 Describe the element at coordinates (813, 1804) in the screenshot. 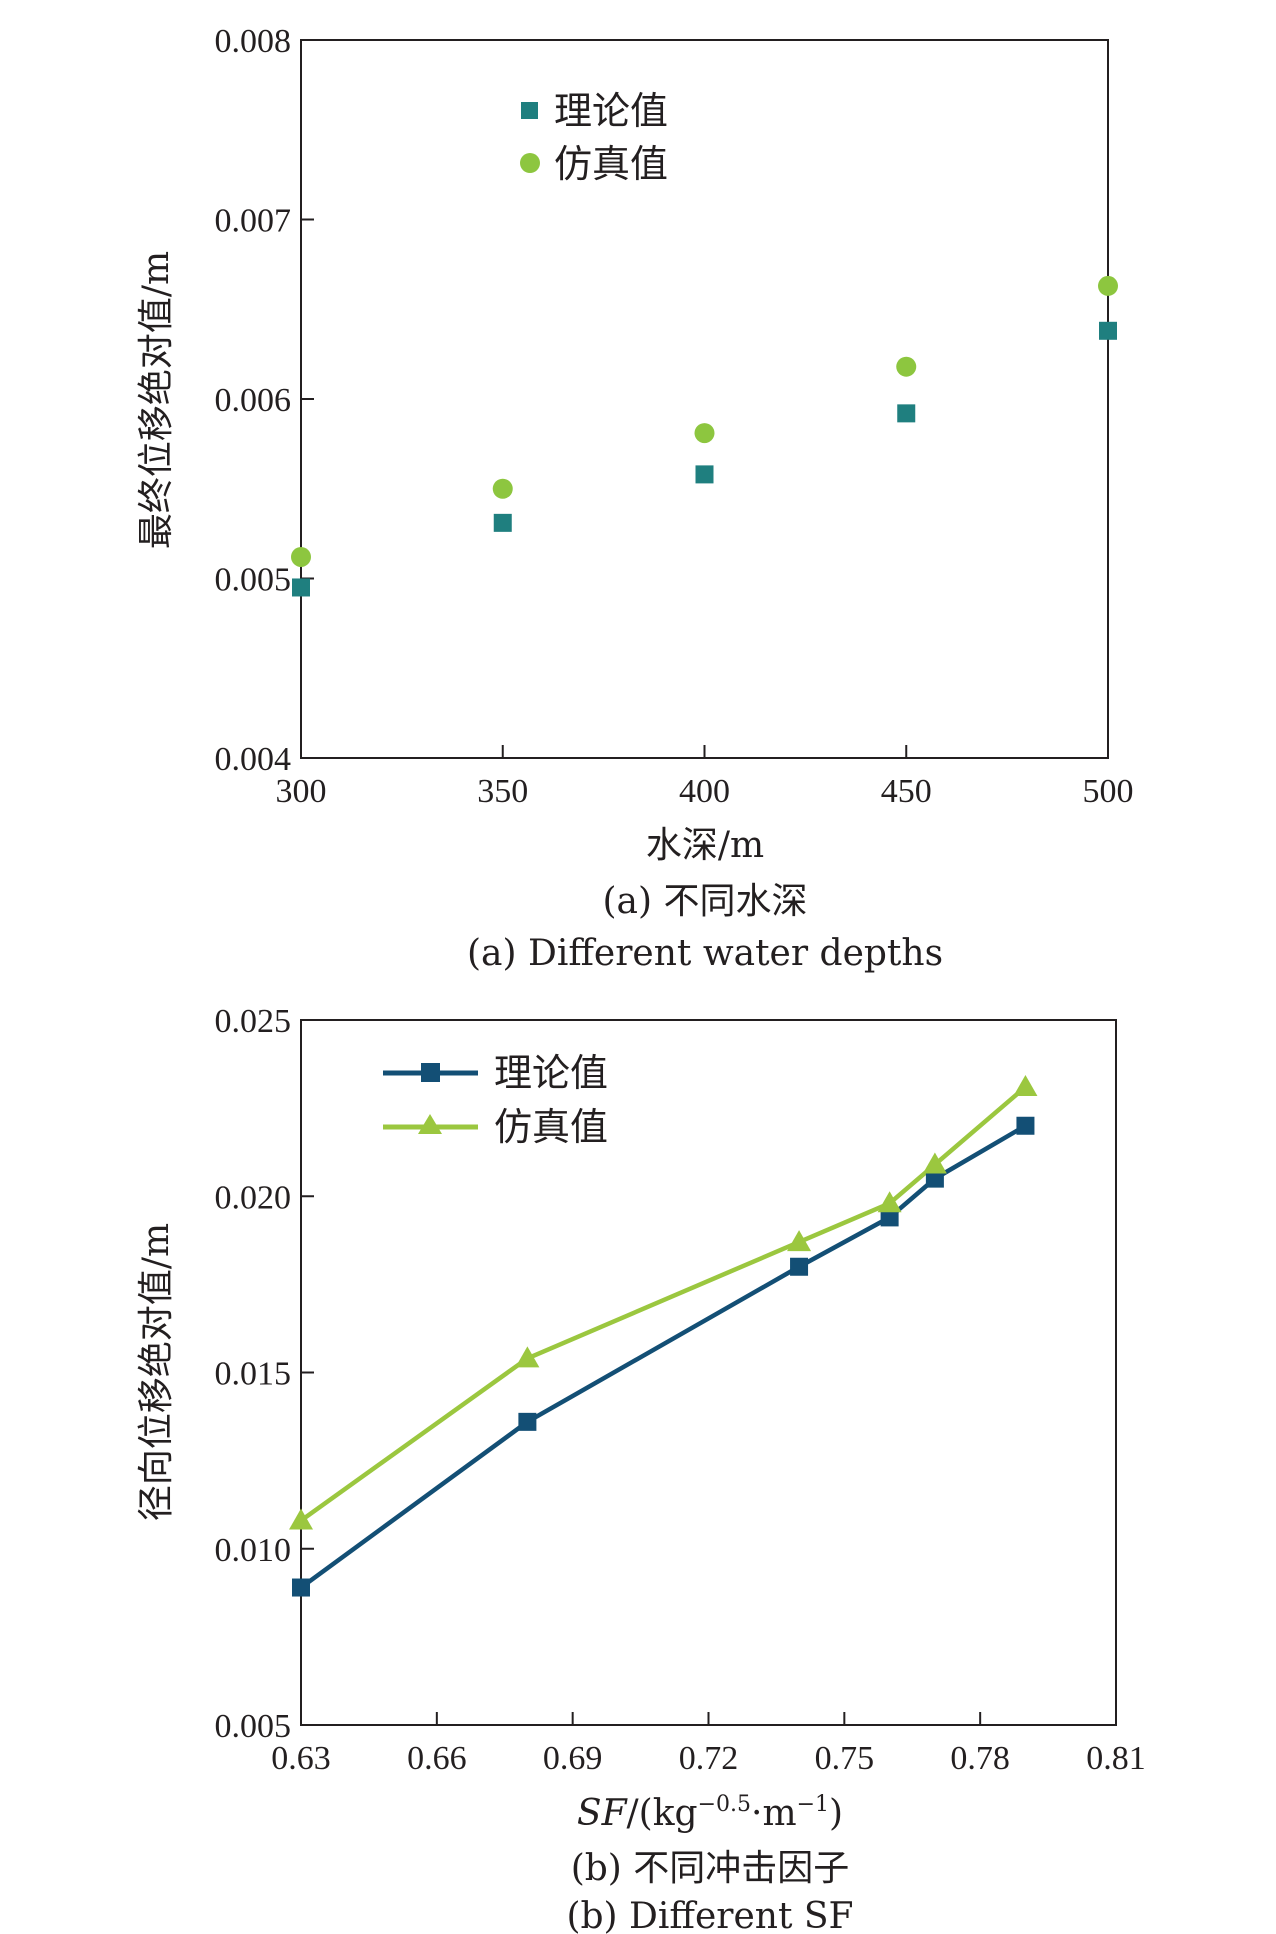

I see `x-axis-title-exp2: −1` at that location.